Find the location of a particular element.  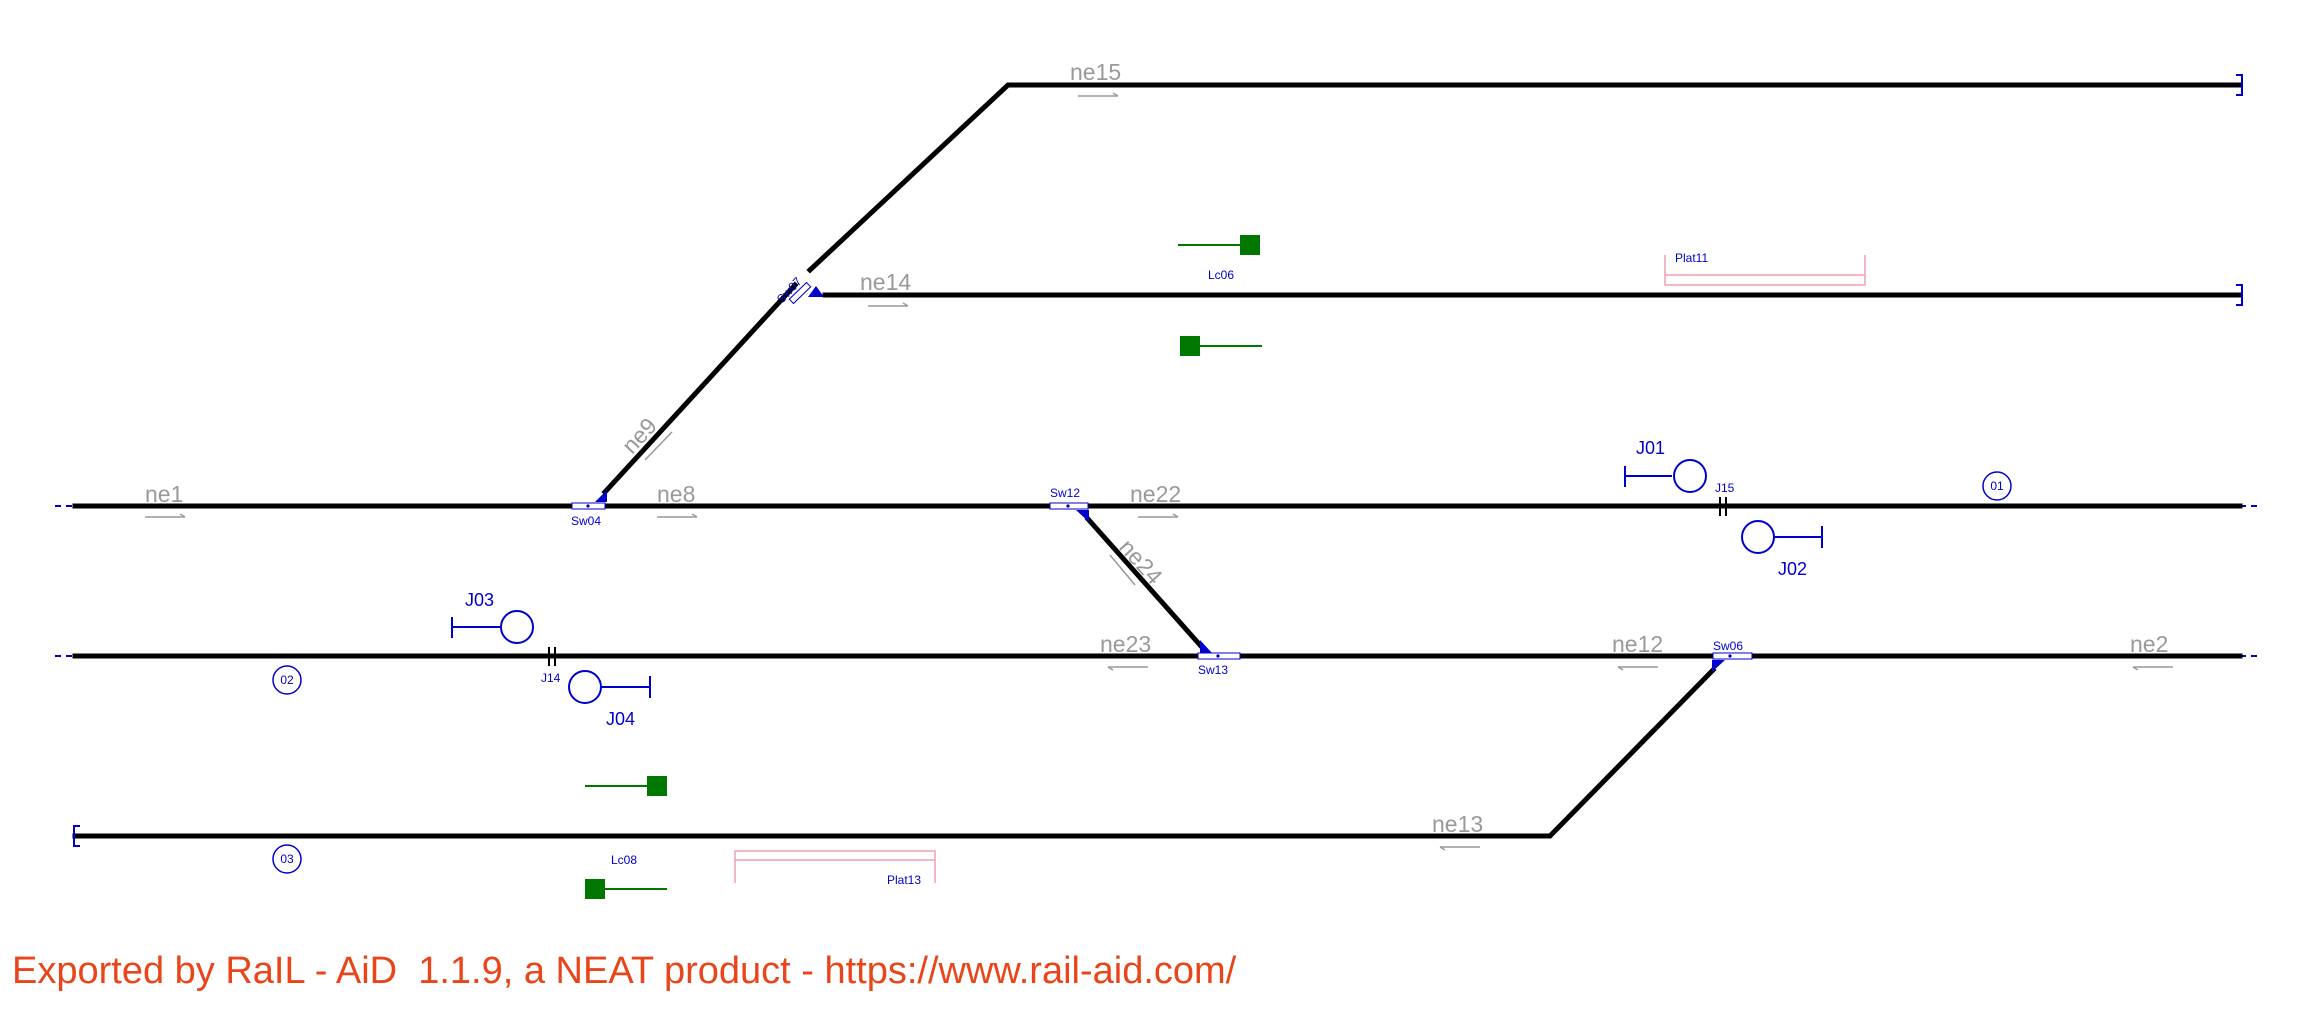

track-end-extensions is located at coordinates (1158, 581).